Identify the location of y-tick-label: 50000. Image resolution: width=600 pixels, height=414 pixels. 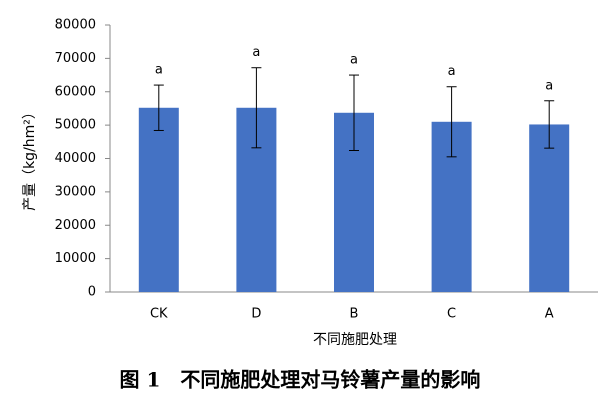
(75, 125).